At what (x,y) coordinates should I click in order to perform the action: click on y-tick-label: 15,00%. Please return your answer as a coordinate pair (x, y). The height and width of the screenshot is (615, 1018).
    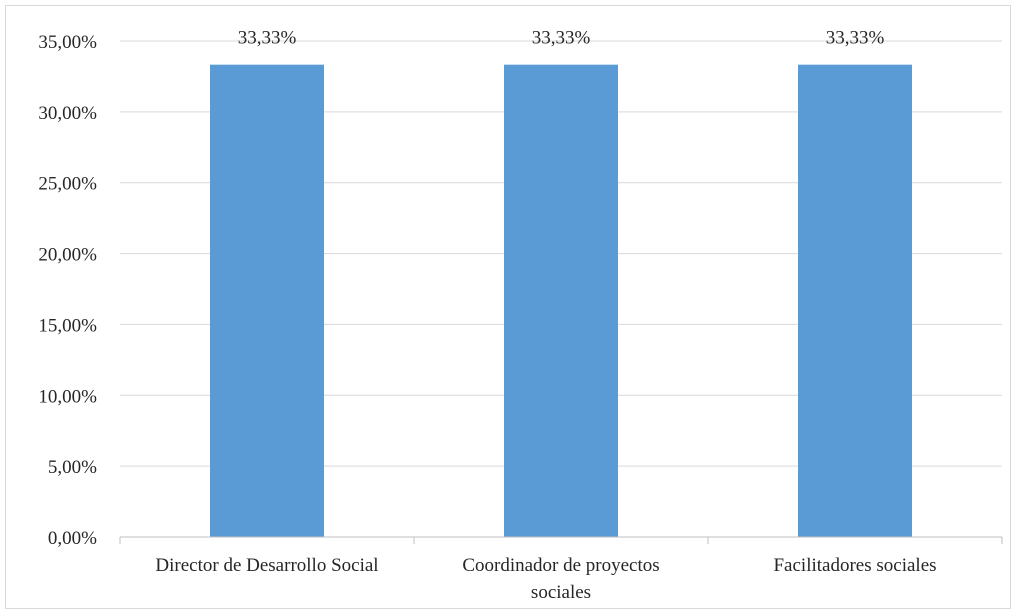
    Looking at the image, I should click on (67, 325).